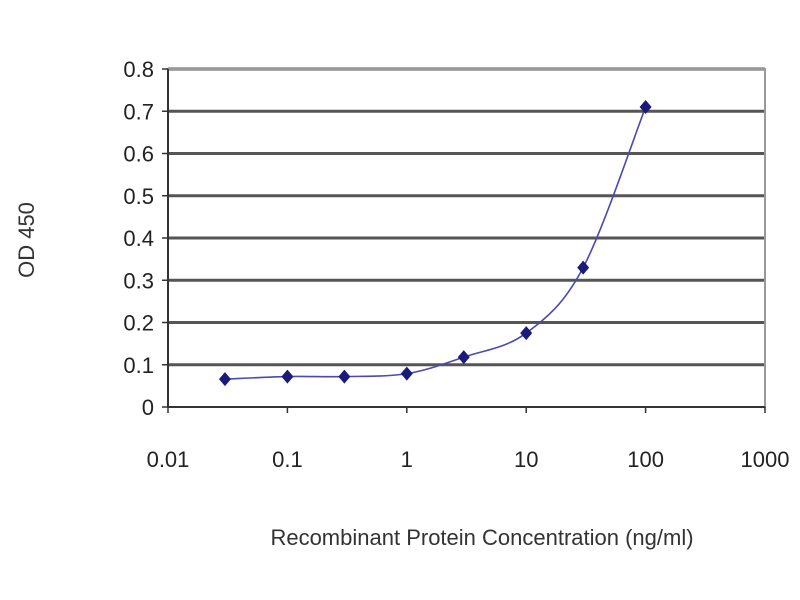 Image resolution: width=800 pixels, height=600 pixels. What do you see at coordinates (468, 459) in the screenshot?
I see `x-tick-labels: 0.01 0.1 1 10 100 1000` at bounding box center [468, 459].